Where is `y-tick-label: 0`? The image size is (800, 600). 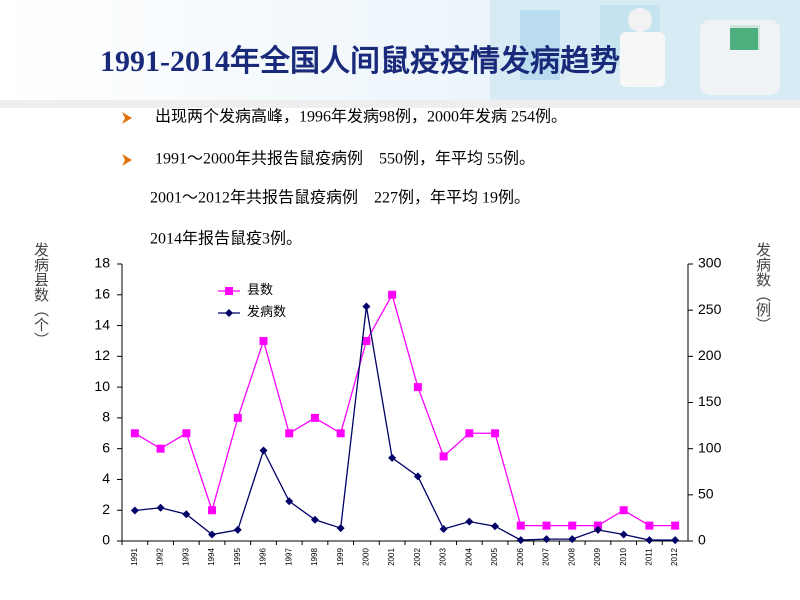 y-tick-label: 0 is located at coordinates (106, 540).